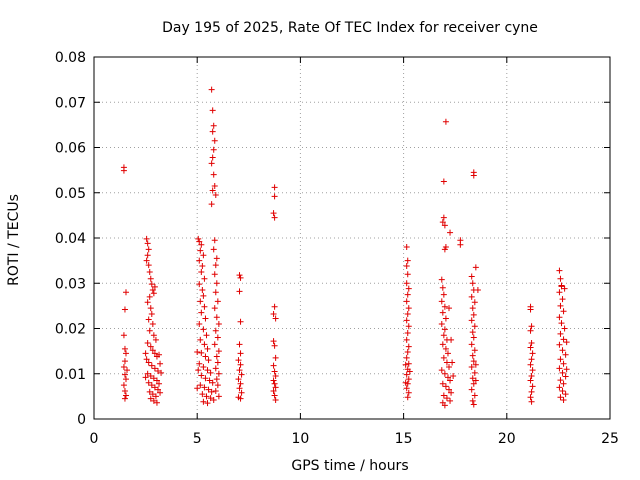 The height and width of the screenshot is (480, 640). Describe the element at coordinates (70, 103) in the screenshot. I see `y-tick-label: 0.07` at that location.